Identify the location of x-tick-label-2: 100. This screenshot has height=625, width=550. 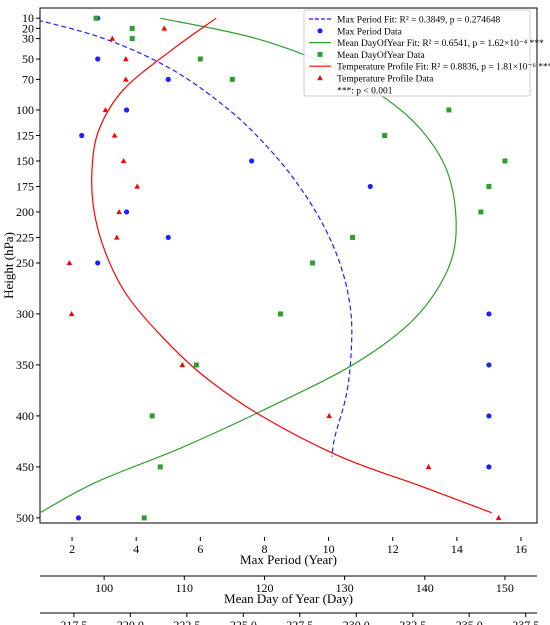
(104, 588).